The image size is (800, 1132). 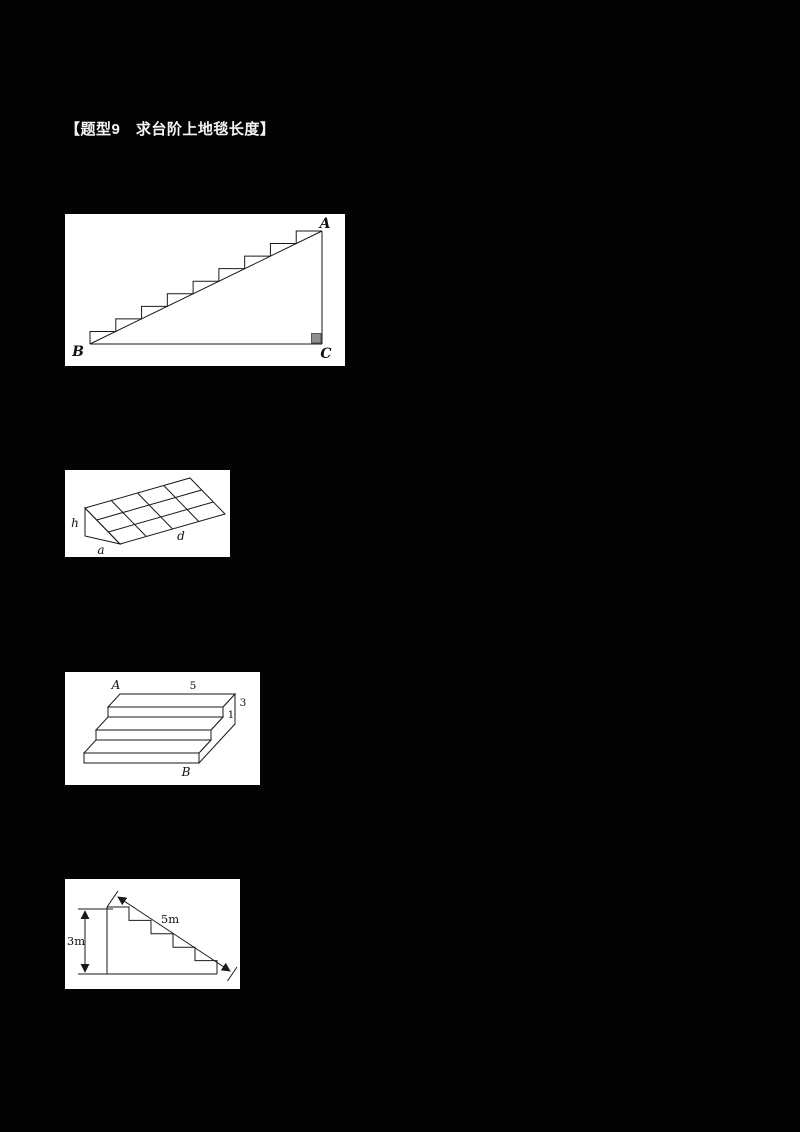 I want to click on slope-dimension-line, so click(x=174, y=934).